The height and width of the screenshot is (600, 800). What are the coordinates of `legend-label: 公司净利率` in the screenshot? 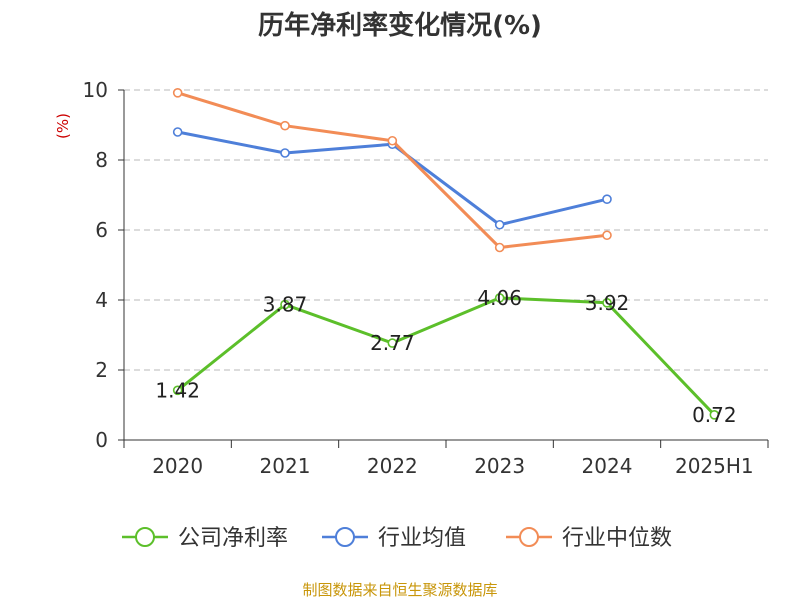 It's located at (233, 538).